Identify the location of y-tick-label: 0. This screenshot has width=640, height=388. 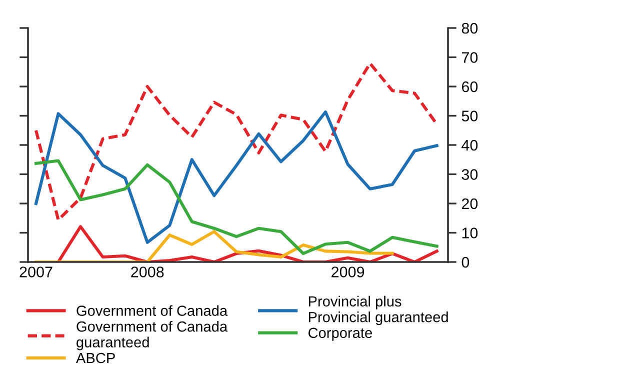
(466, 262).